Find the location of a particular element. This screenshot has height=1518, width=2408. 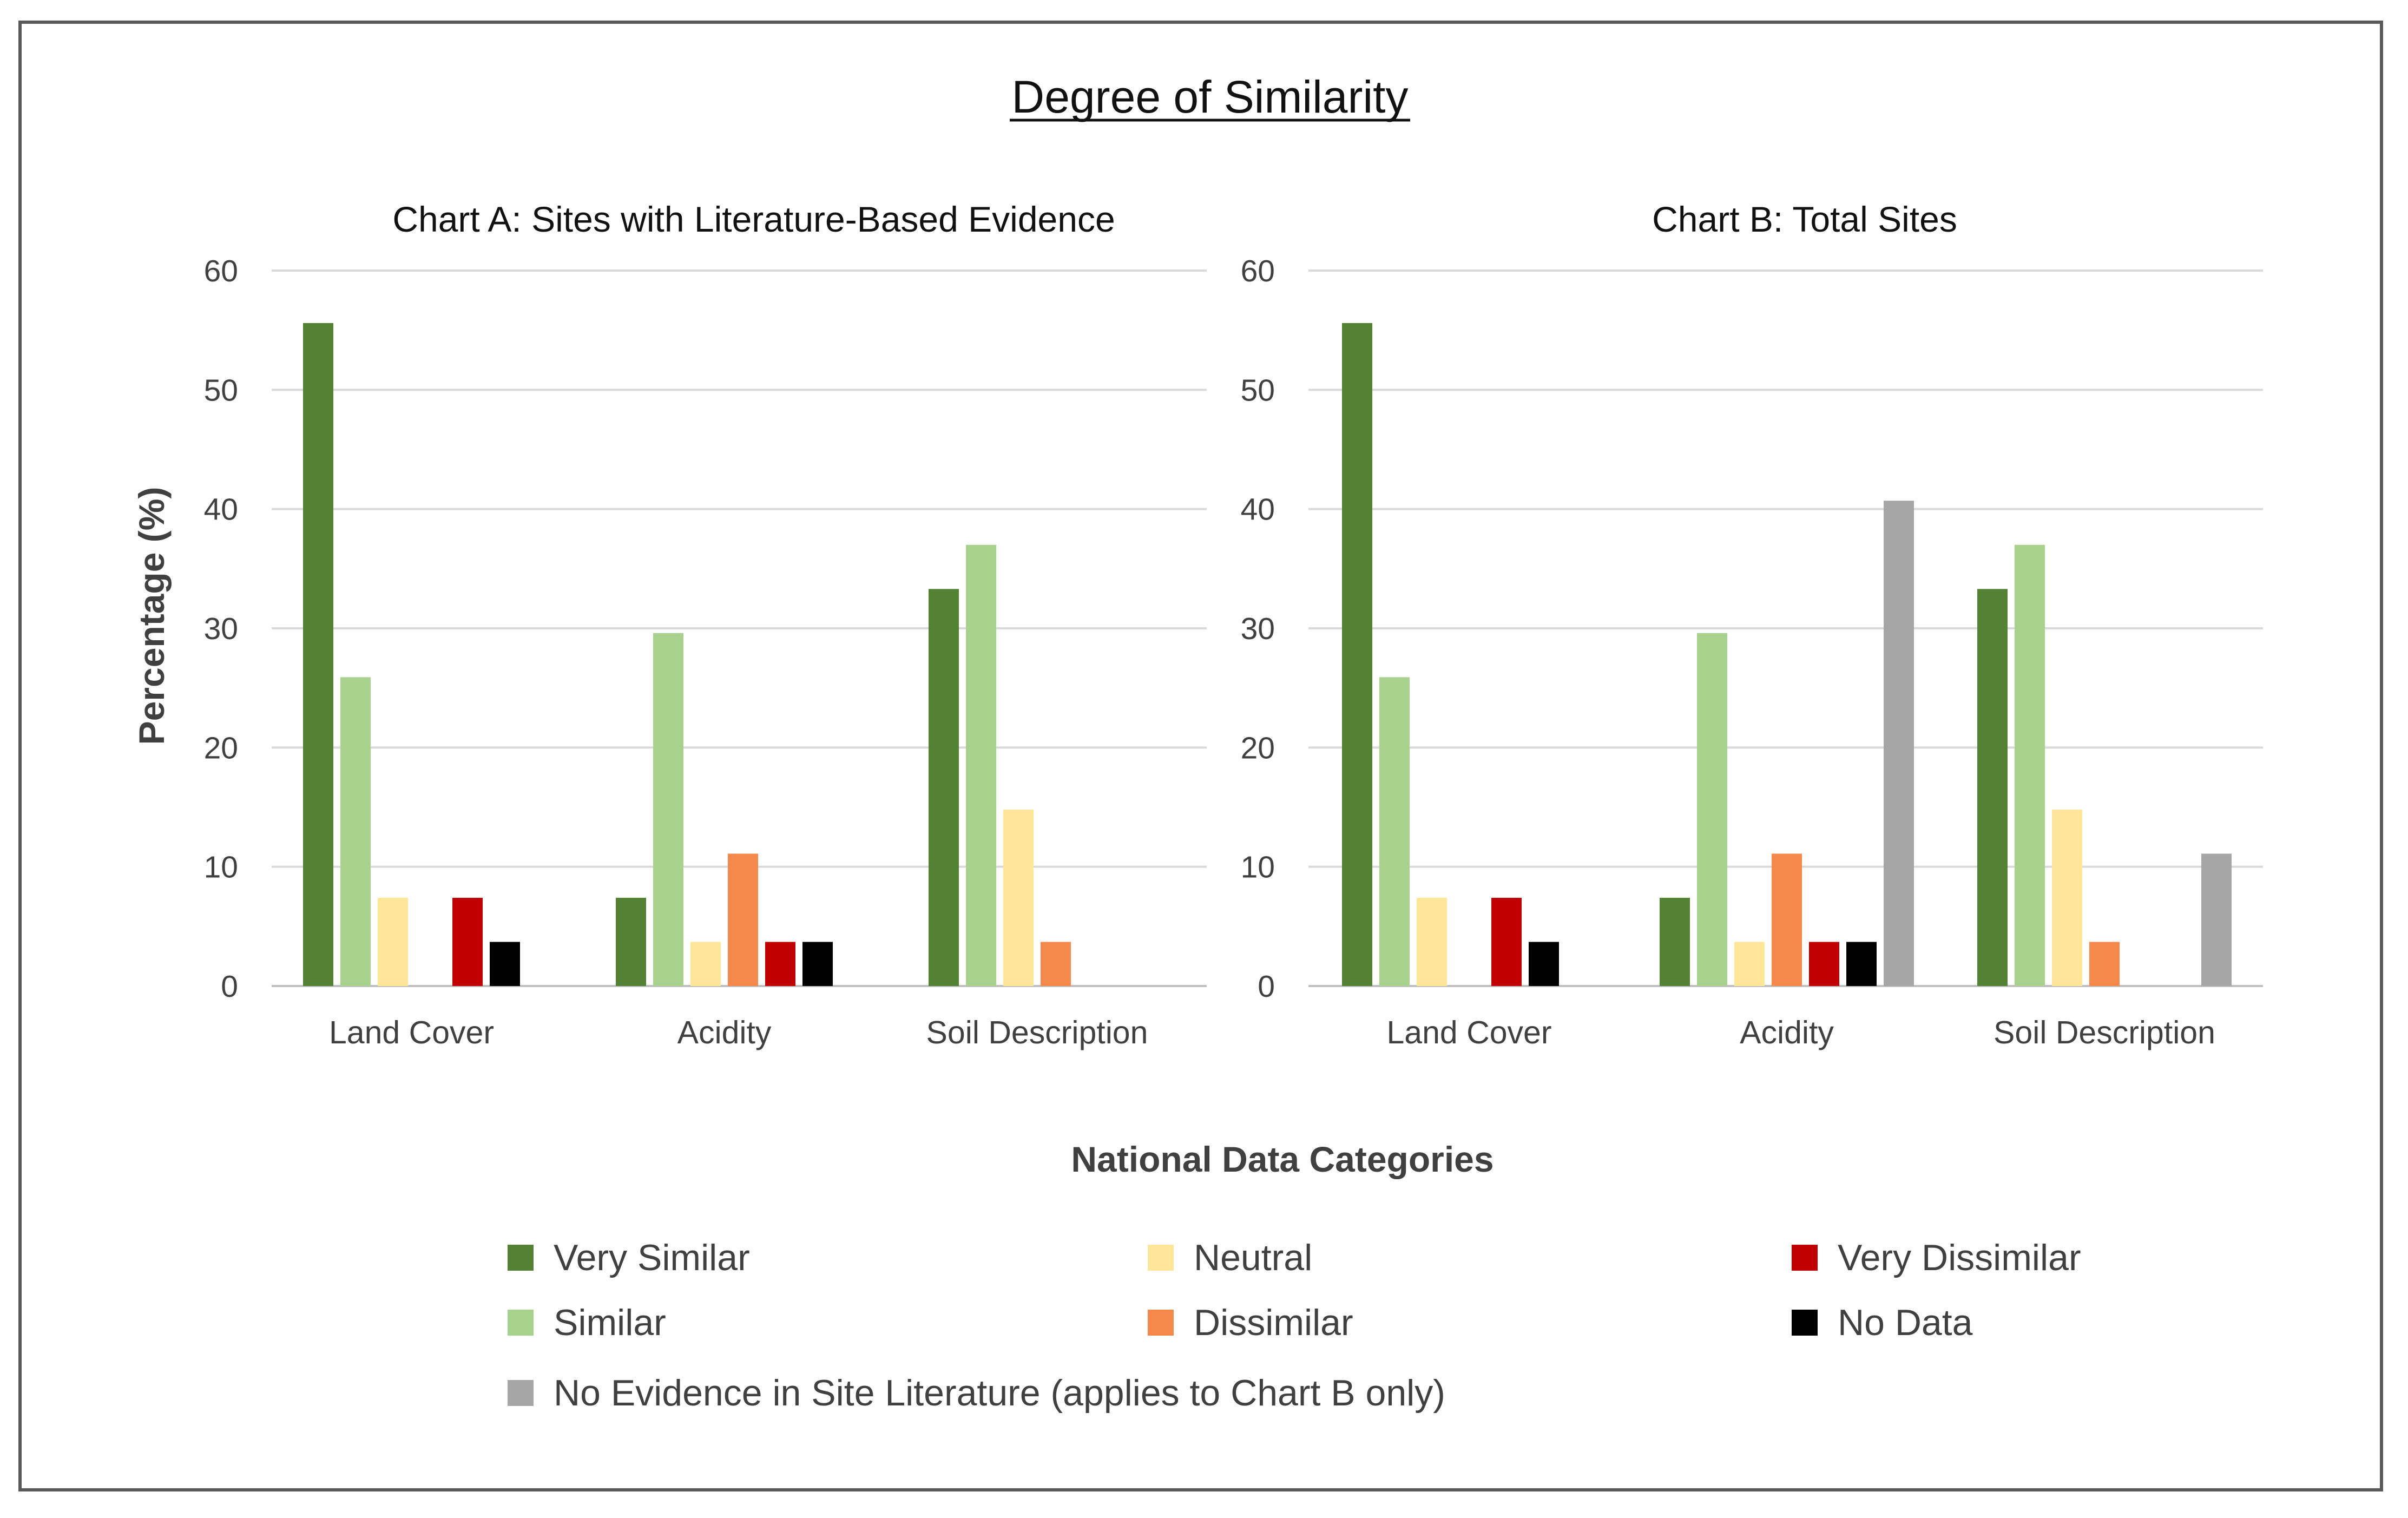

legend-label-dissimilar: Dissimilar is located at coordinates (1273, 1322).